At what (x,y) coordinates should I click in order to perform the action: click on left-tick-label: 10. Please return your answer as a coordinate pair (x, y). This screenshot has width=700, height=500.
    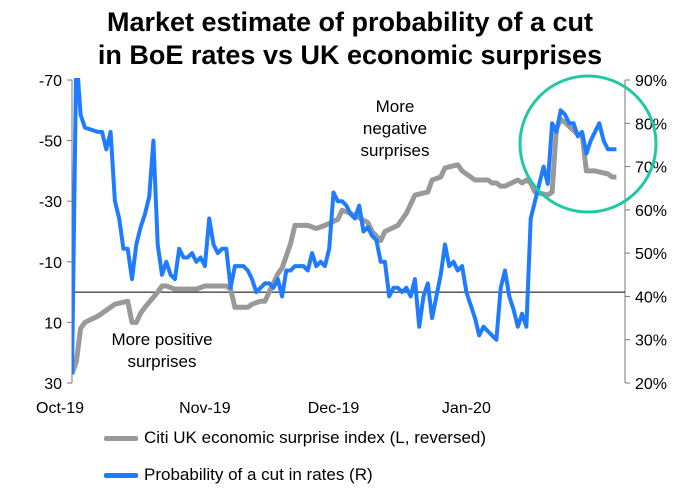
    Looking at the image, I should click on (53, 323).